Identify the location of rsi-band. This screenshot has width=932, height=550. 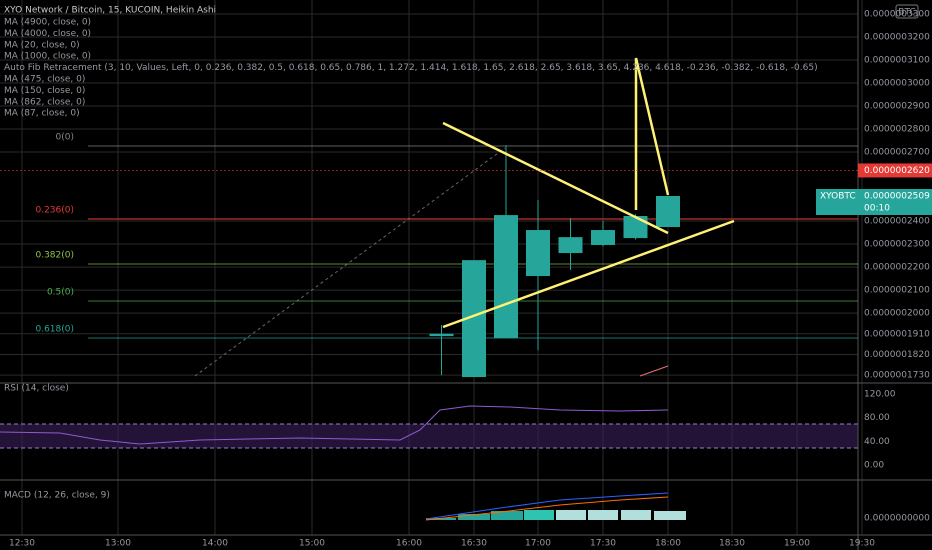
(429, 436).